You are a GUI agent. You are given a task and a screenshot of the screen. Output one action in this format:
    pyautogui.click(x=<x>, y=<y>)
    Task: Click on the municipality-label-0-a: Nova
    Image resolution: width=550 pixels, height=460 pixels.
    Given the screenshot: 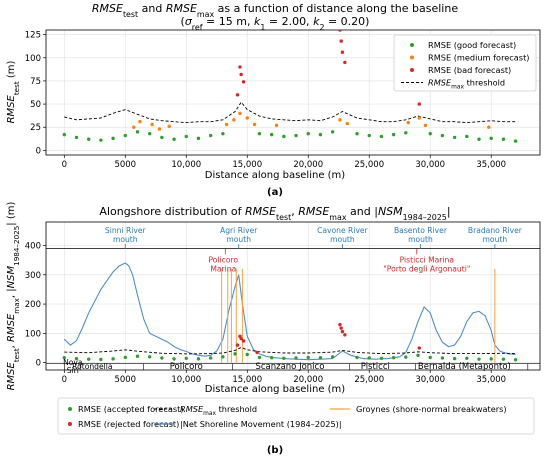 What is the action you would take?
    pyautogui.click(x=72, y=362)
    